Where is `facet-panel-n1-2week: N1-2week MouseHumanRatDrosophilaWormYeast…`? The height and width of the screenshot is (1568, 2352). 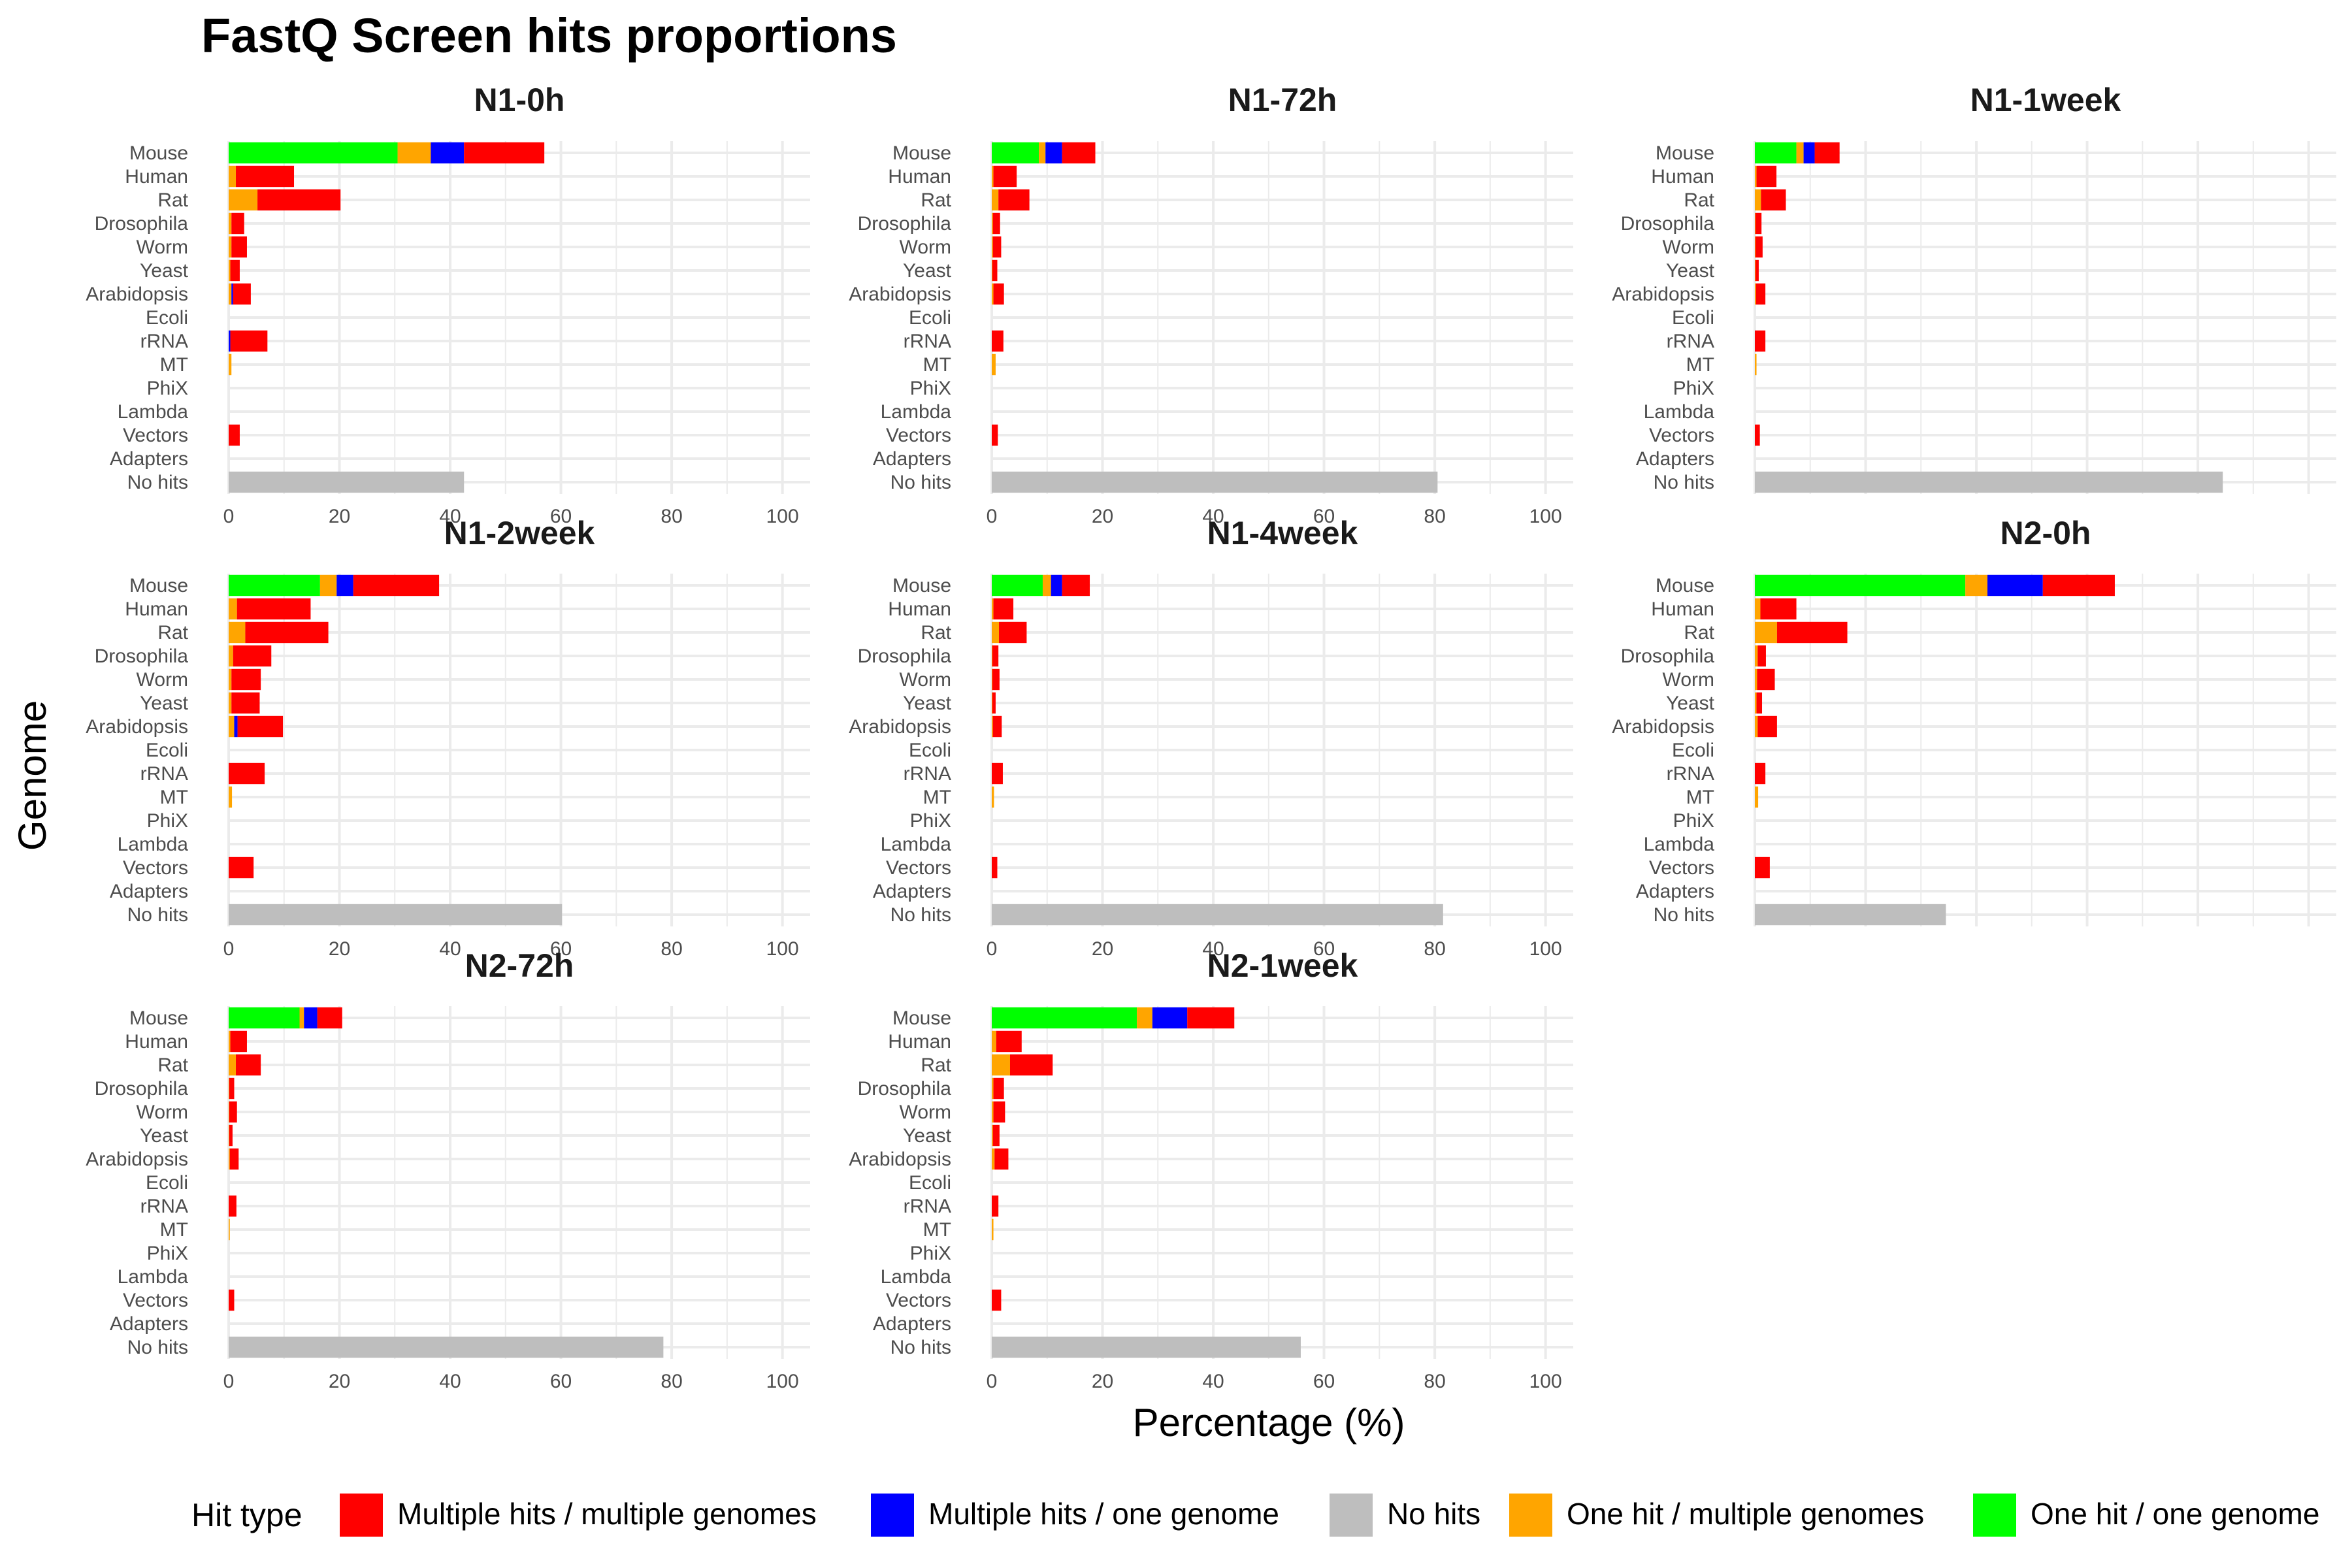 facet-panel-n1-2week: N1-2week MouseHumanRatDrosophilaWormYeast… is located at coordinates (448, 737).